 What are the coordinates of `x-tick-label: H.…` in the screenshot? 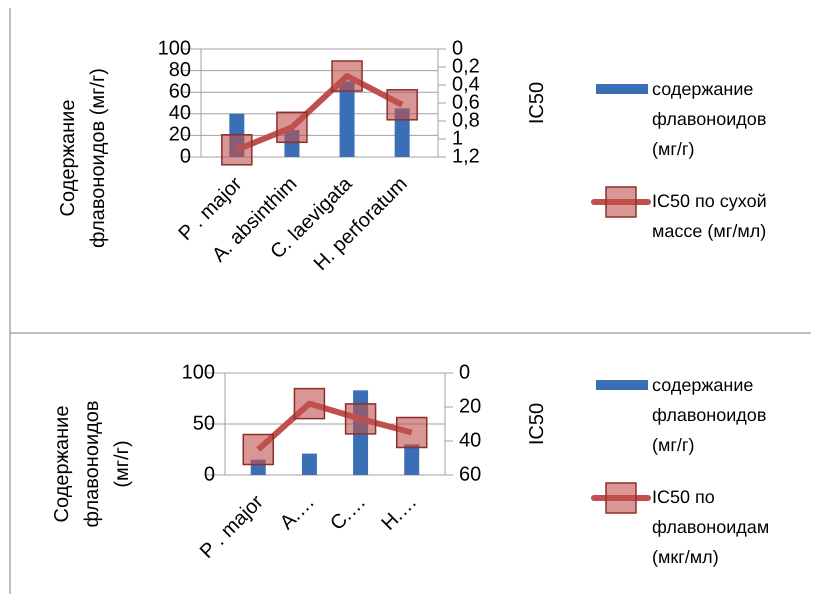 It's located at (399, 512).